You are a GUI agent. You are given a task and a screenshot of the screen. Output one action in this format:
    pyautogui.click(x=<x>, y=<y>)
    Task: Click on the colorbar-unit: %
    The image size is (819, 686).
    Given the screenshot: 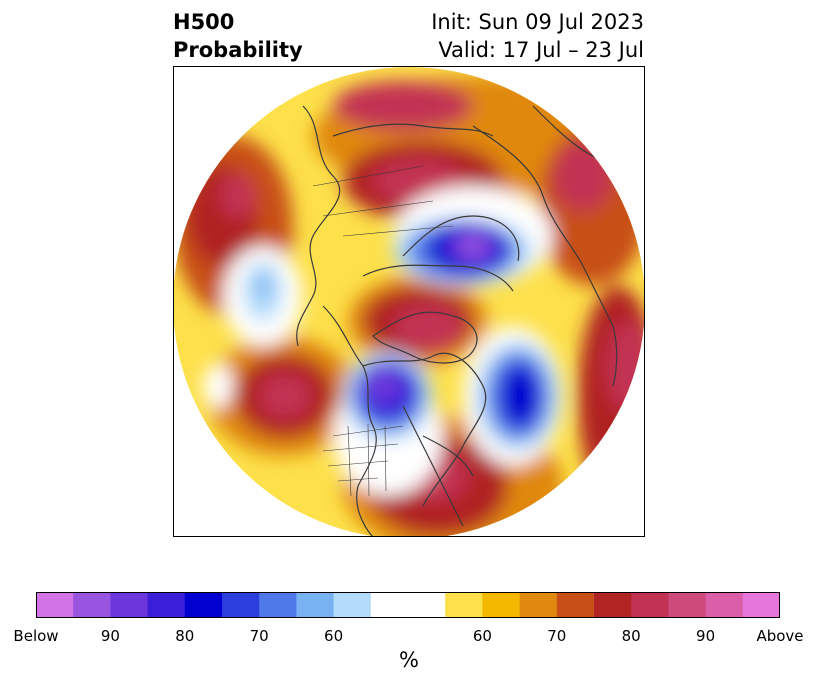 What is the action you would take?
    pyautogui.click(x=409, y=660)
    